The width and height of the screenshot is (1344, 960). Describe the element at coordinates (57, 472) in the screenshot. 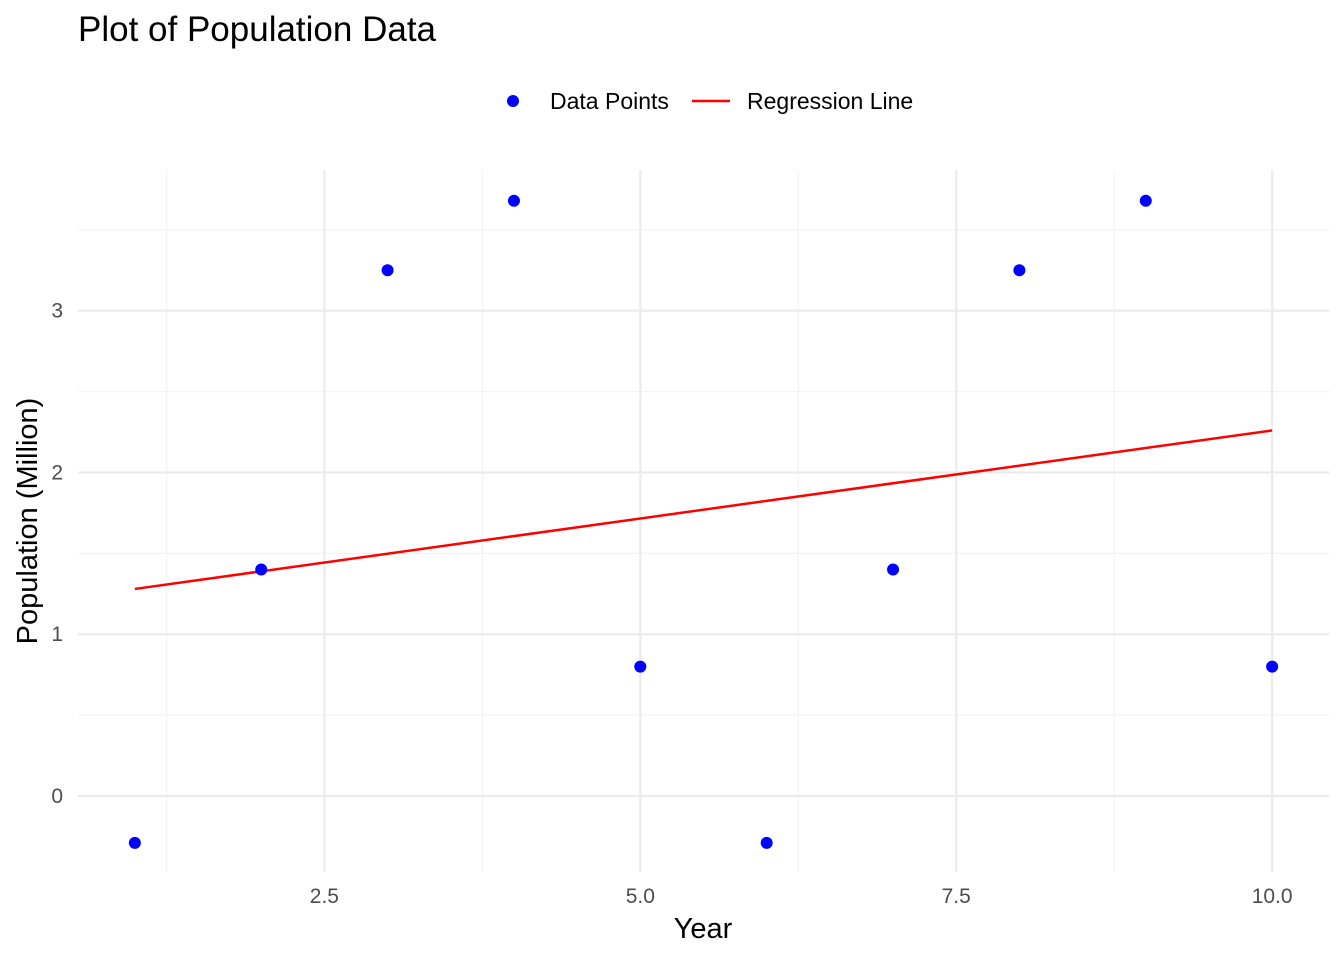

I see `y-tick-label: 2` at that location.